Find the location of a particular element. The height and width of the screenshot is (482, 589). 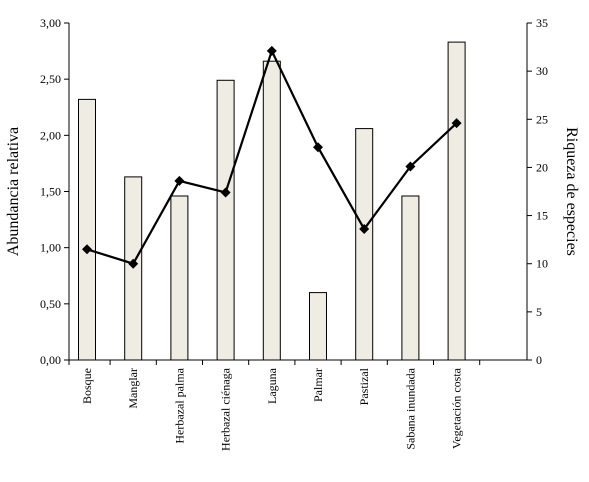

left-y-axis-title: Abundancia relativa is located at coordinates (13, 191).